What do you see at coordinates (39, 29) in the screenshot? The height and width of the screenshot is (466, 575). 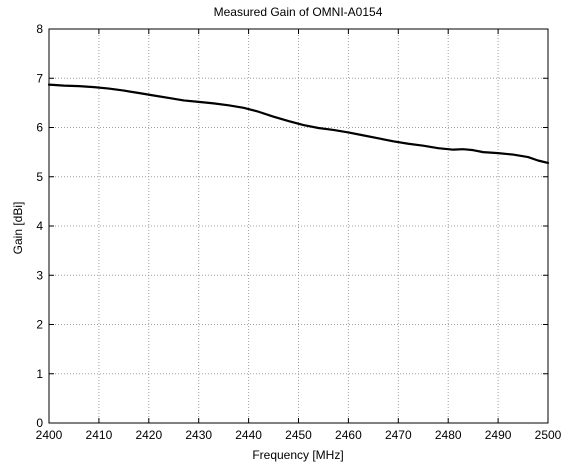 I see `y-tick-label: 8` at bounding box center [39, 29].